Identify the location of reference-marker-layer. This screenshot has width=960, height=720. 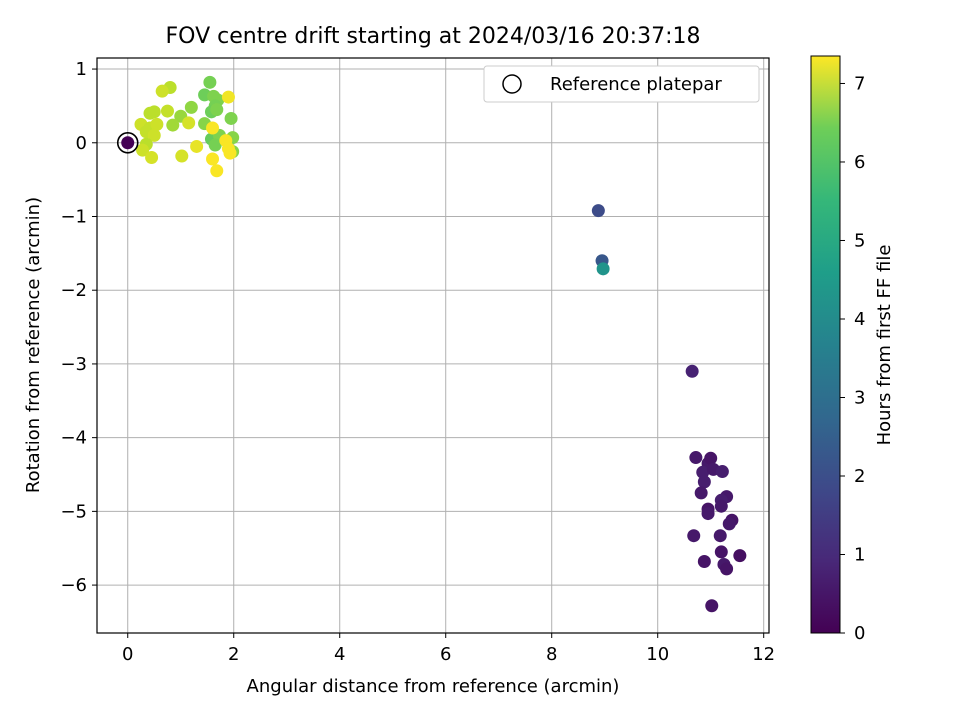
(127, 142).